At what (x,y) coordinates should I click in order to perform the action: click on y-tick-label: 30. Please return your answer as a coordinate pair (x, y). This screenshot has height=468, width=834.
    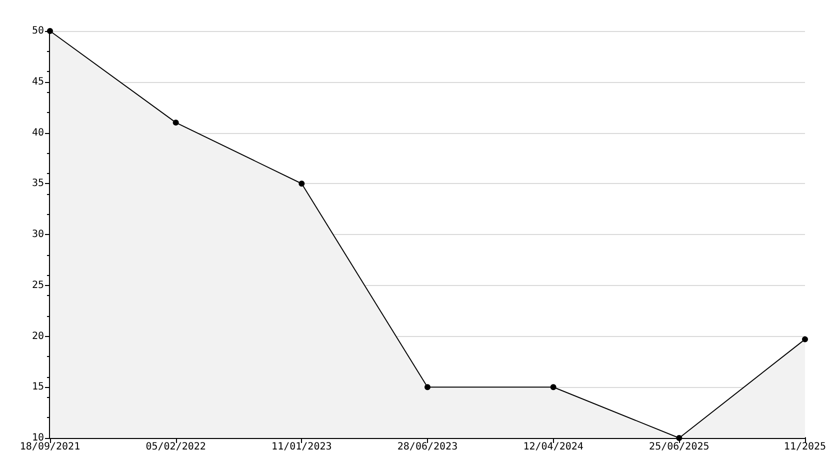
    Looking at the image, I should click on (38, 234).